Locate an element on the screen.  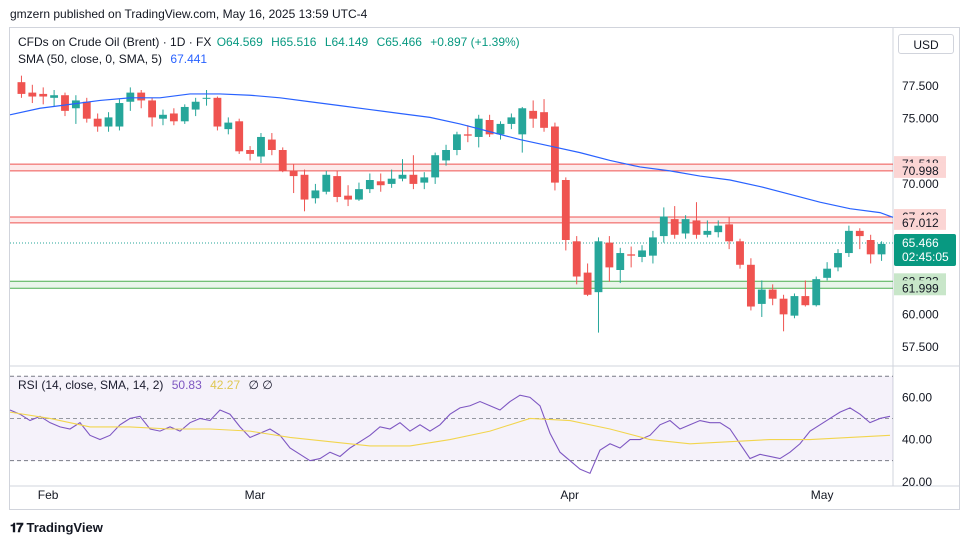
symbol-title: CFDs on Crude Oil (Brent) · 1D · FX is located at coordinates (115, 42).